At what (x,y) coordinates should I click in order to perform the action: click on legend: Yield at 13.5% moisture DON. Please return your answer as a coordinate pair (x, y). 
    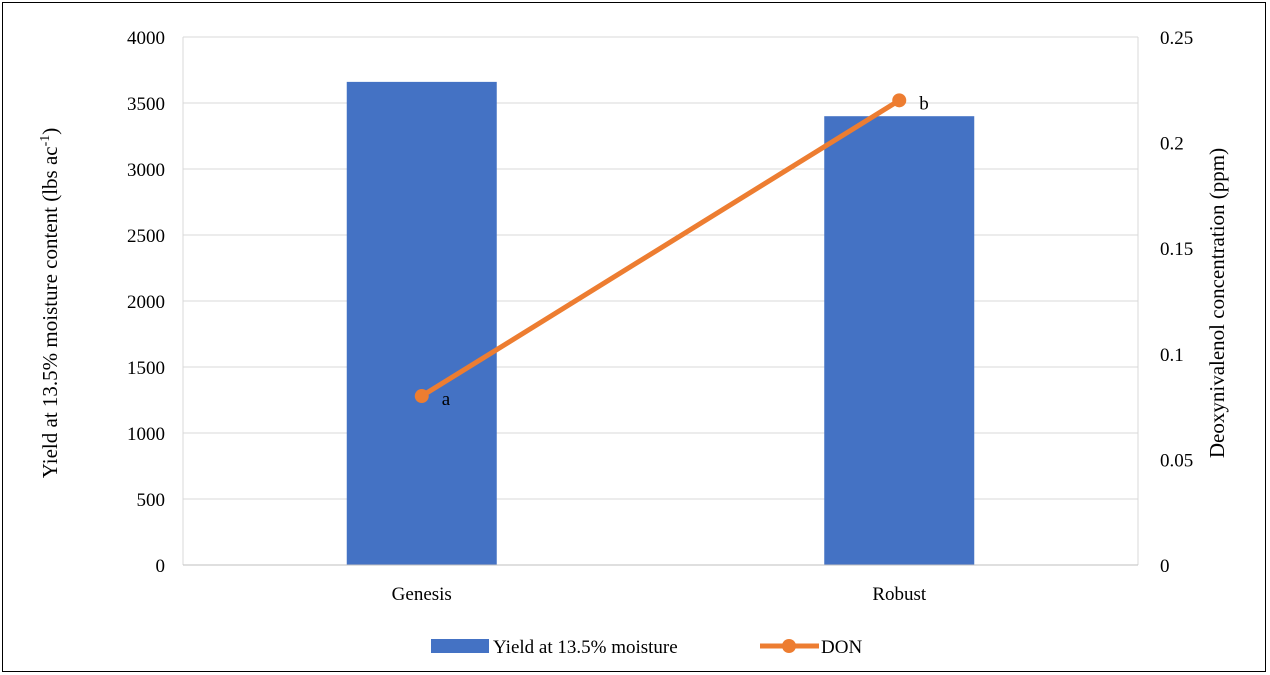
    Looking at the image, I should click on (646, 647).